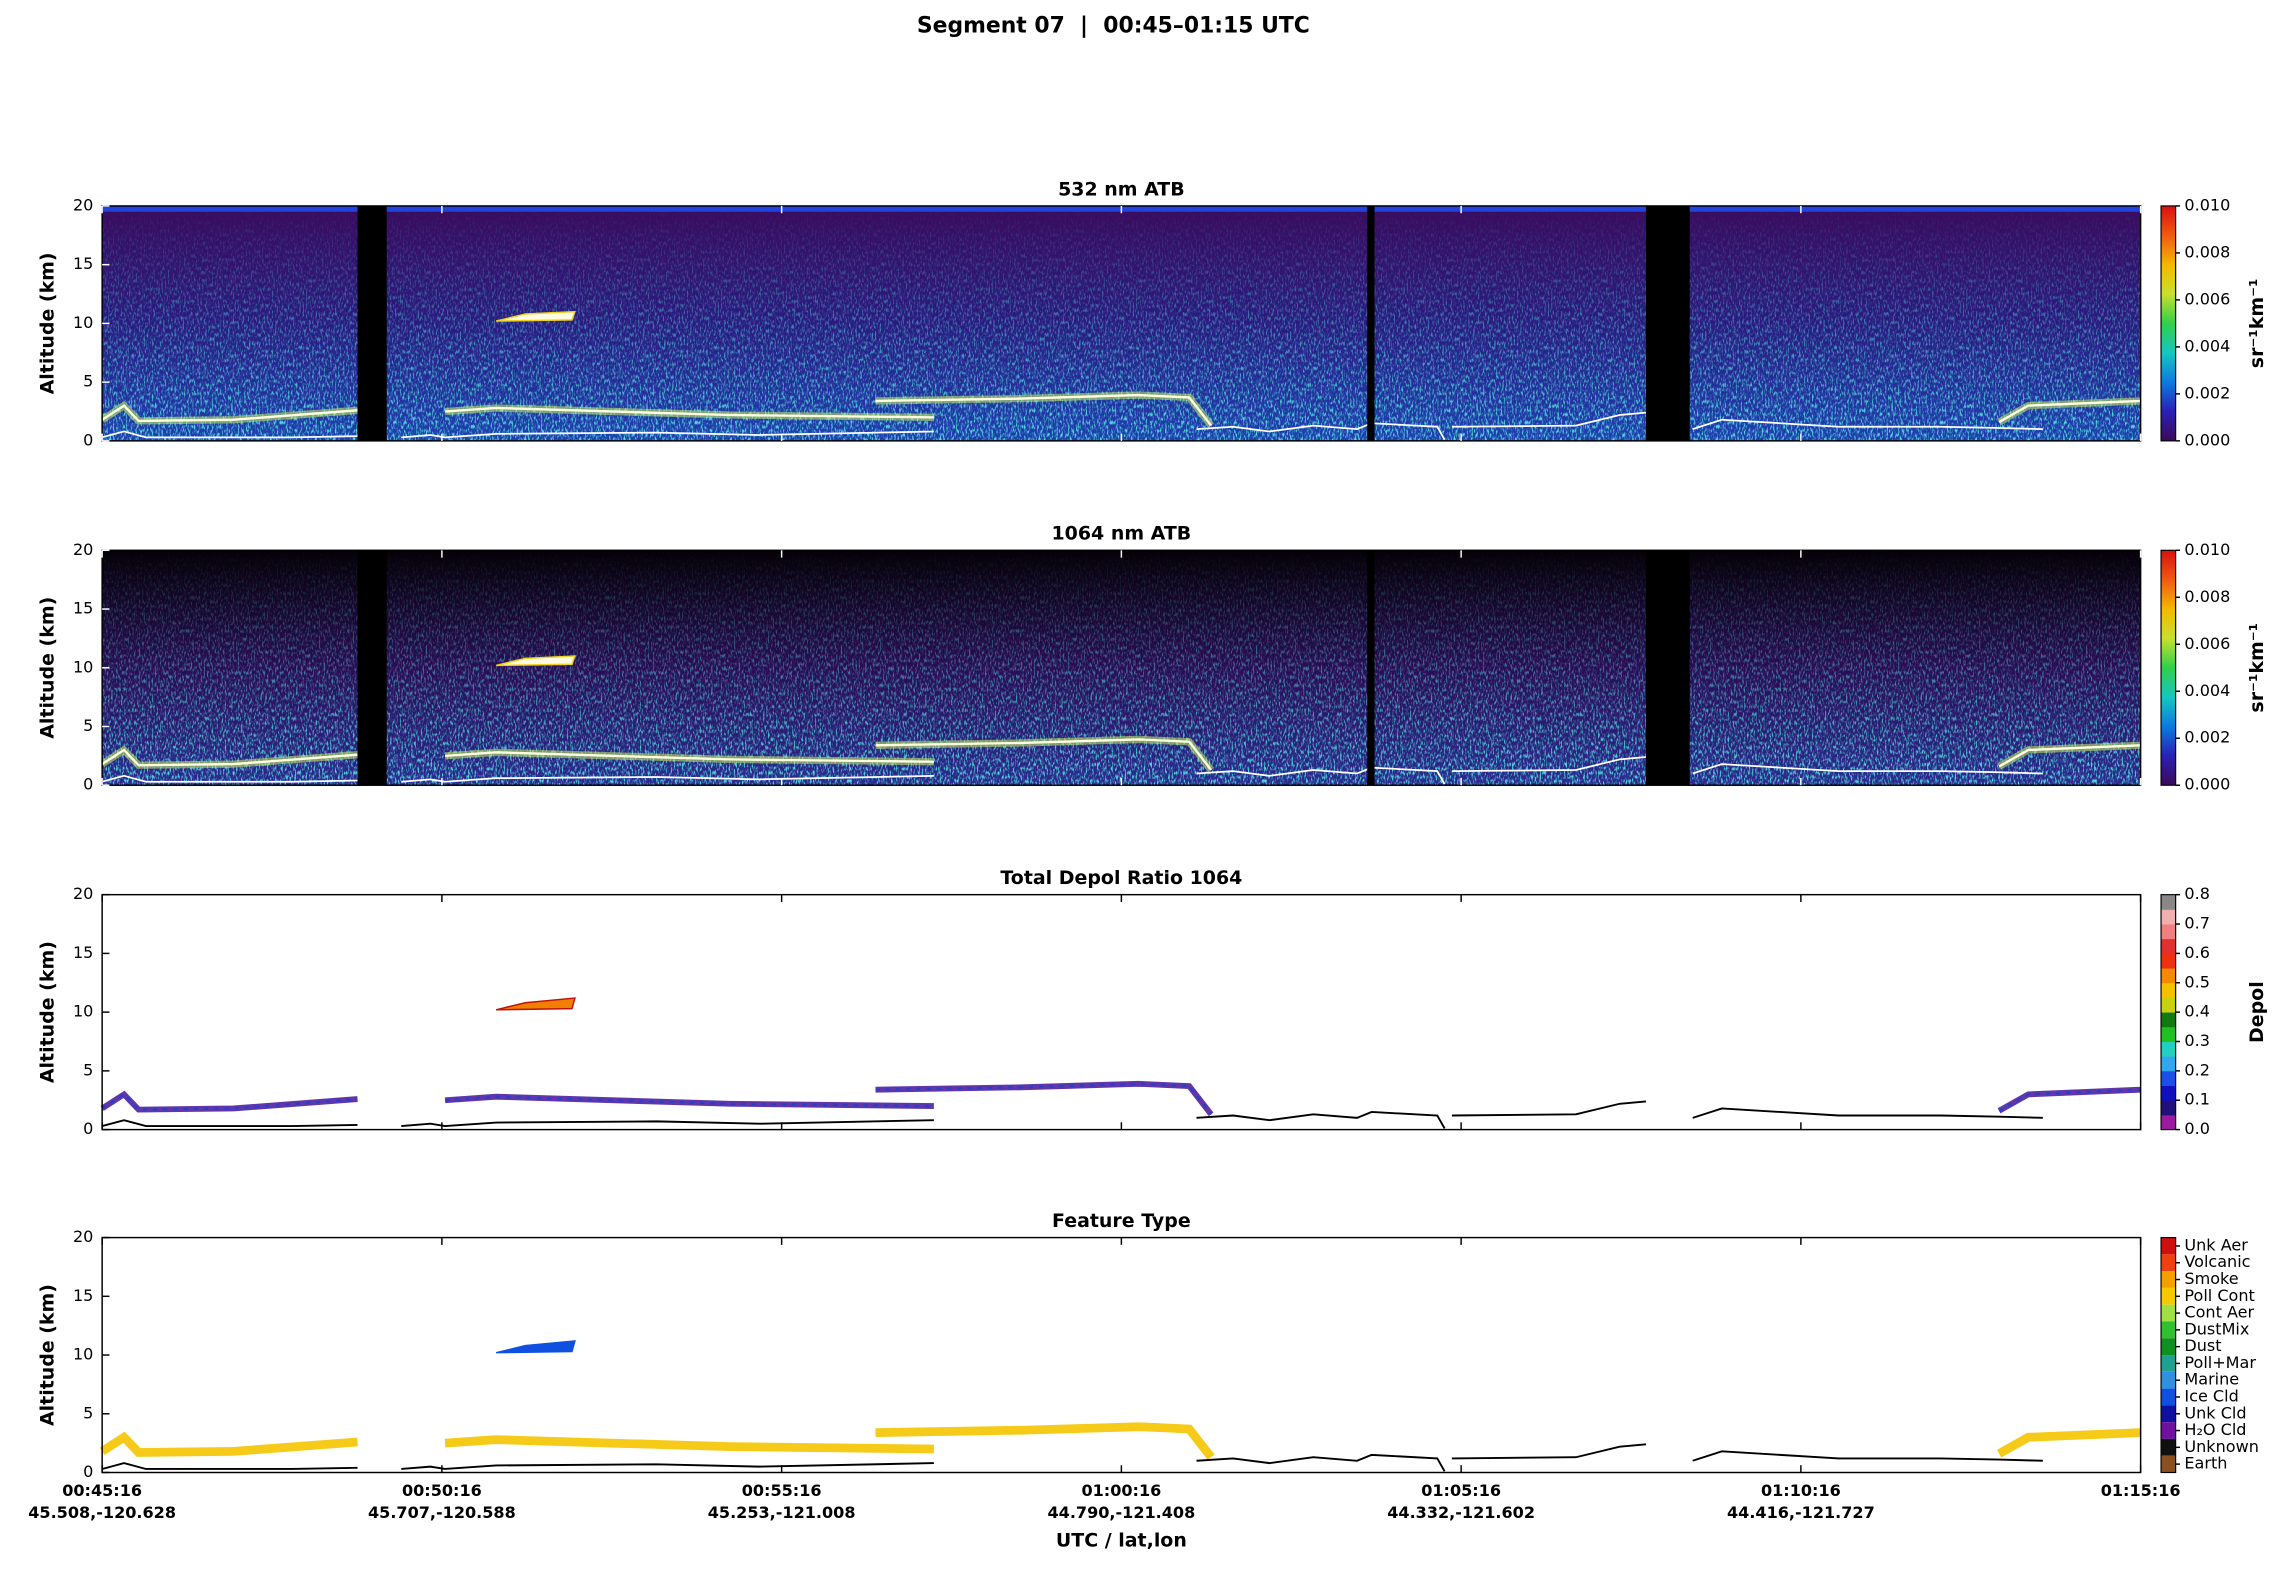 This screenshot has height=1569, width=2288. What do you see at coordinates (1121, 1221) in the screenshot?
I see `panel-title: Feature Type` at bounding box center [1121, 1221].